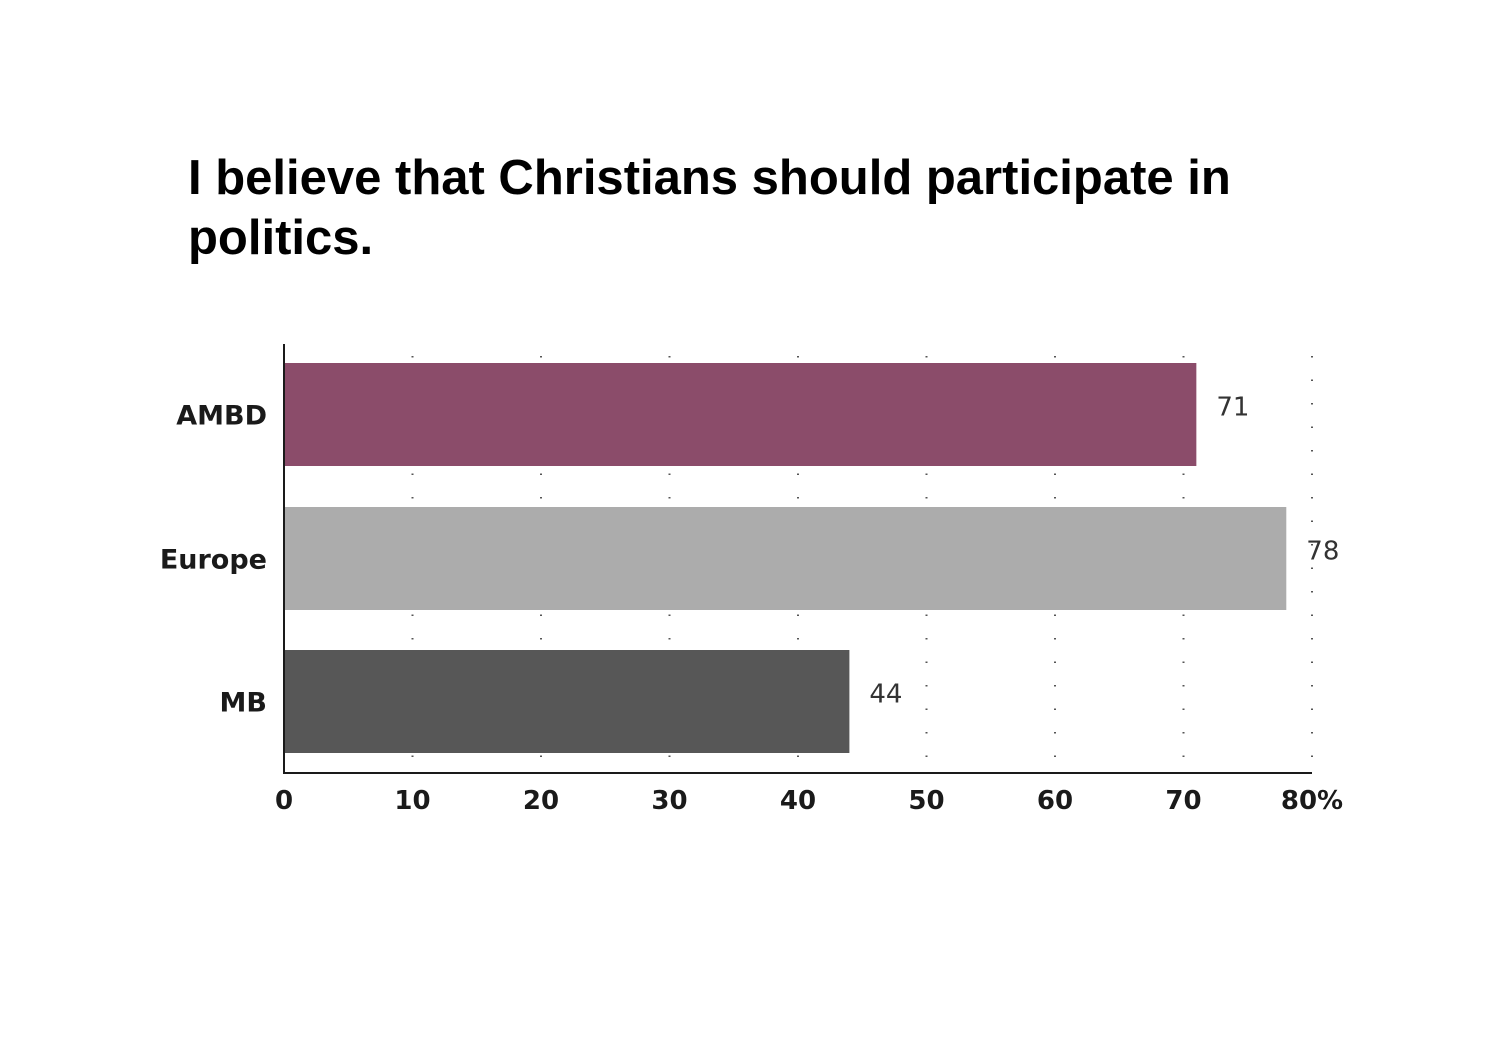 The image size is (1491, 1039). Describe the element at coordinates (740, 414) in the screenshot. I see `bar-ambd` at that location.